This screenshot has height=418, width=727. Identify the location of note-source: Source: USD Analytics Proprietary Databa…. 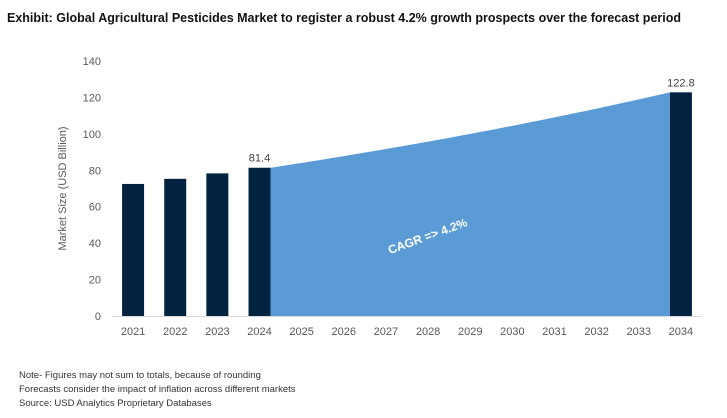
(115, 403).